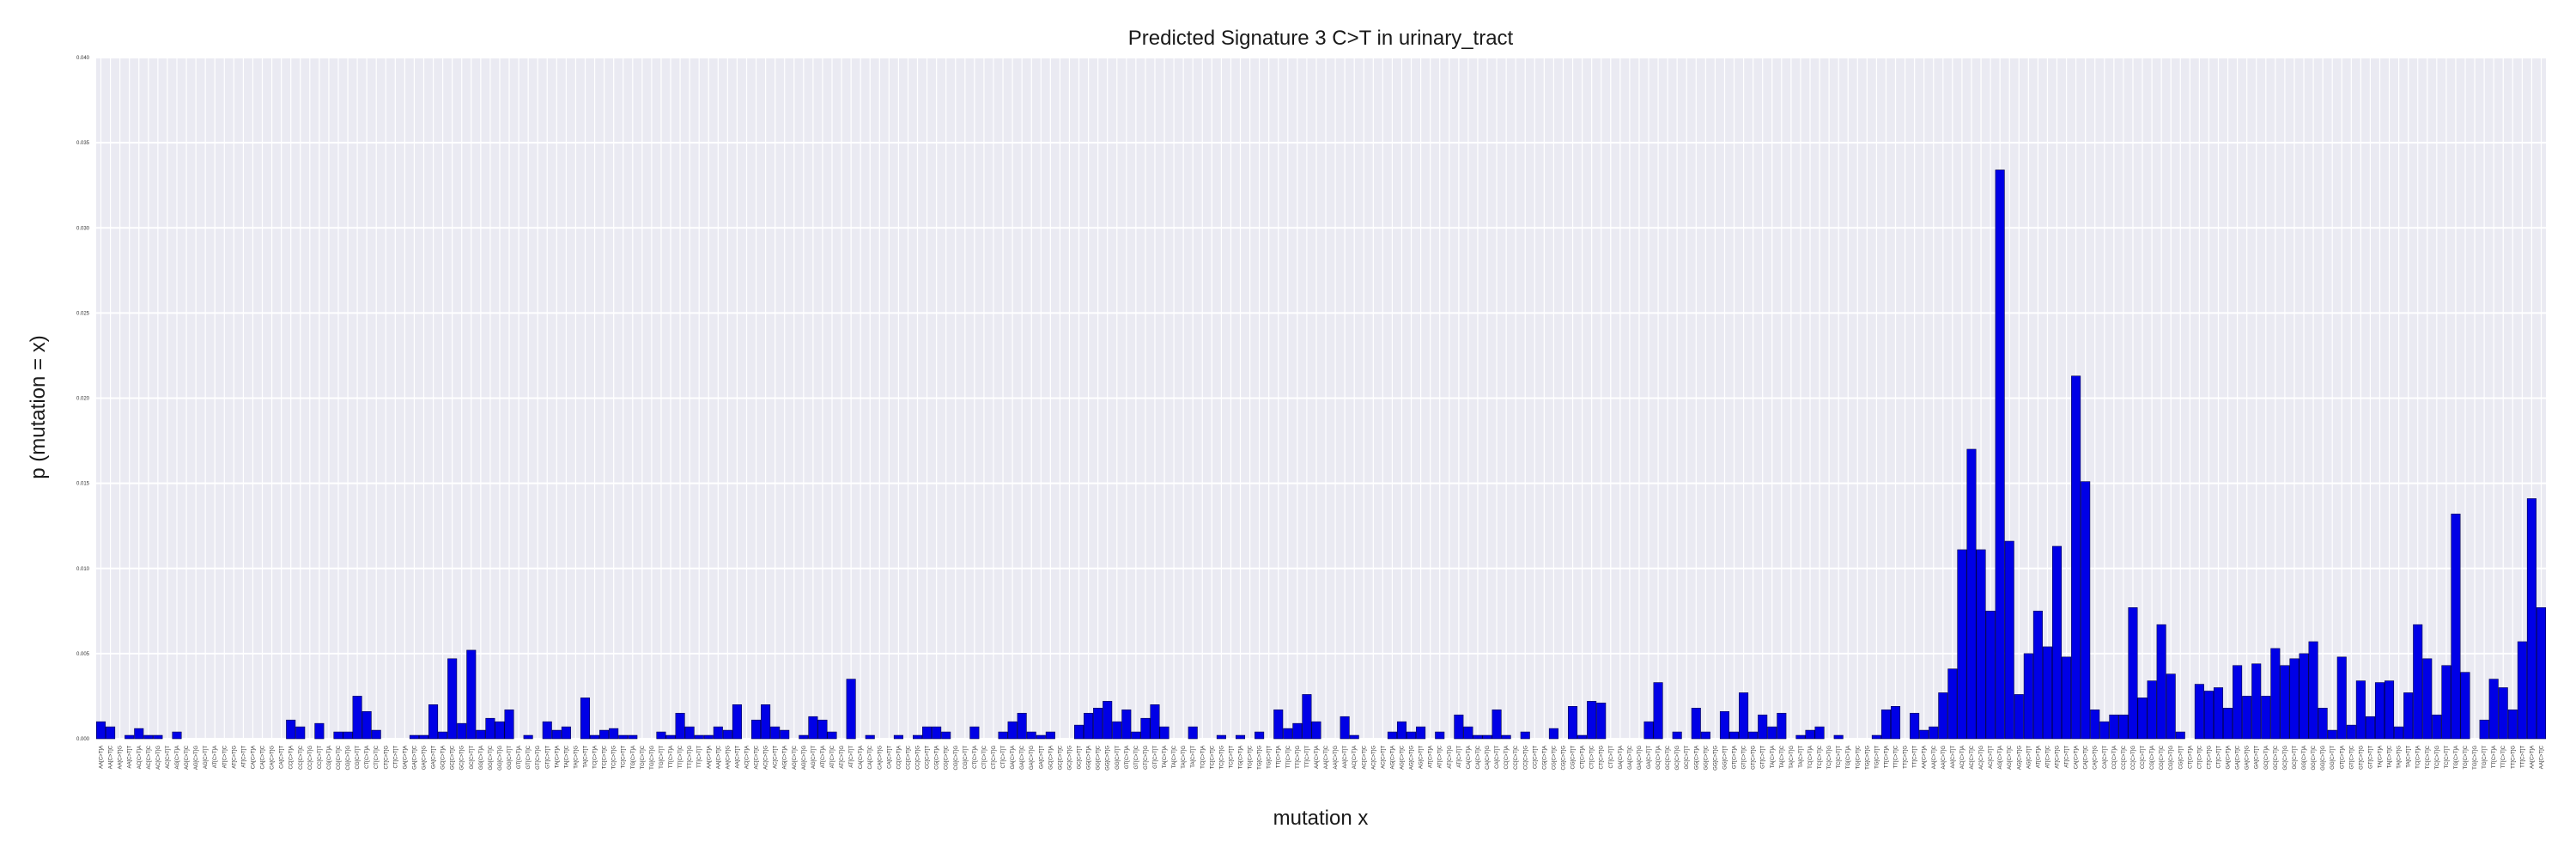 The height and width of the screenshot is (859, 2576). What do you see at coordinates (1060, 758) in the screenshot?
I see `x-tick-label: GC[C>T]C` at bounding box center [1060, 758].